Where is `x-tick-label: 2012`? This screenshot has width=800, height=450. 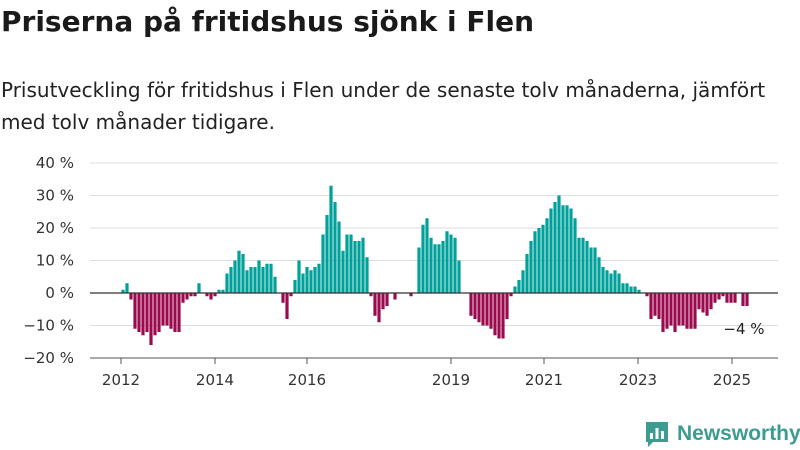 x-tick-label: 2012 is located at coordinates (121, 380).